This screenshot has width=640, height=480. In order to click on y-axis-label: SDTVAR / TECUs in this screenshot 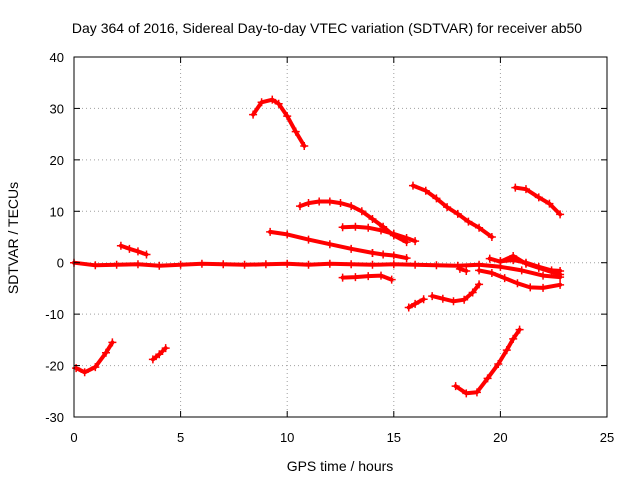, I will do `click(13, 238)`.